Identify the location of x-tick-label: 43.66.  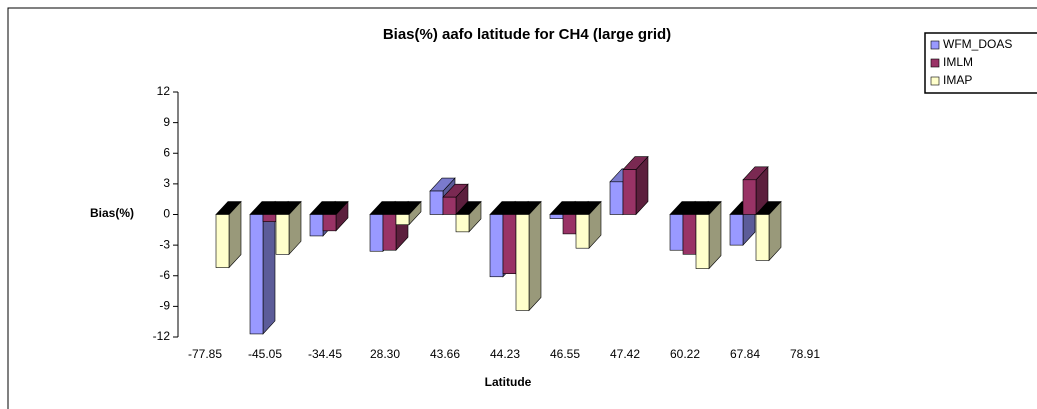
(445, 354).